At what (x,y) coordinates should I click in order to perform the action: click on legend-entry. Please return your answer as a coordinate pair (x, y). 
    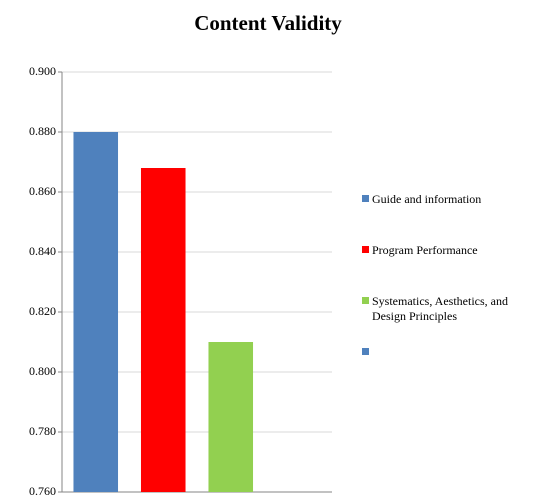
    Looking at the image, I should click on (447, 350).